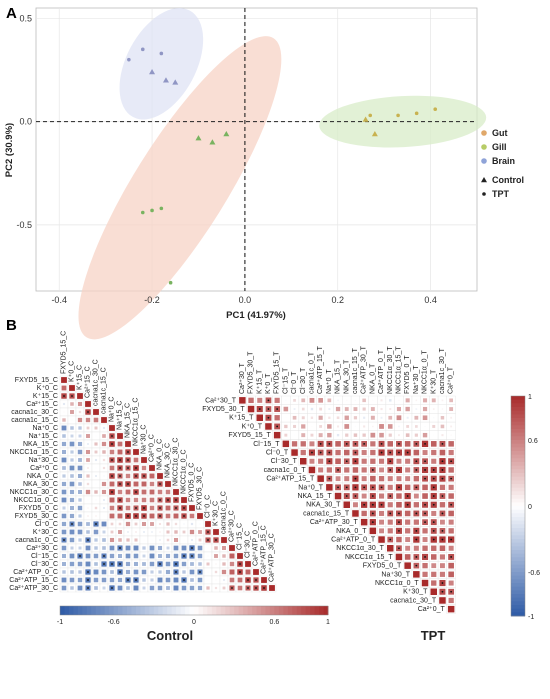 This screenshot has width=550, height=699. What do you see at coordinates (323, 505) in the screenshot?
I see `heatmap-tpt-row-label: NKA_30_T` at bounding box center [323, 505].